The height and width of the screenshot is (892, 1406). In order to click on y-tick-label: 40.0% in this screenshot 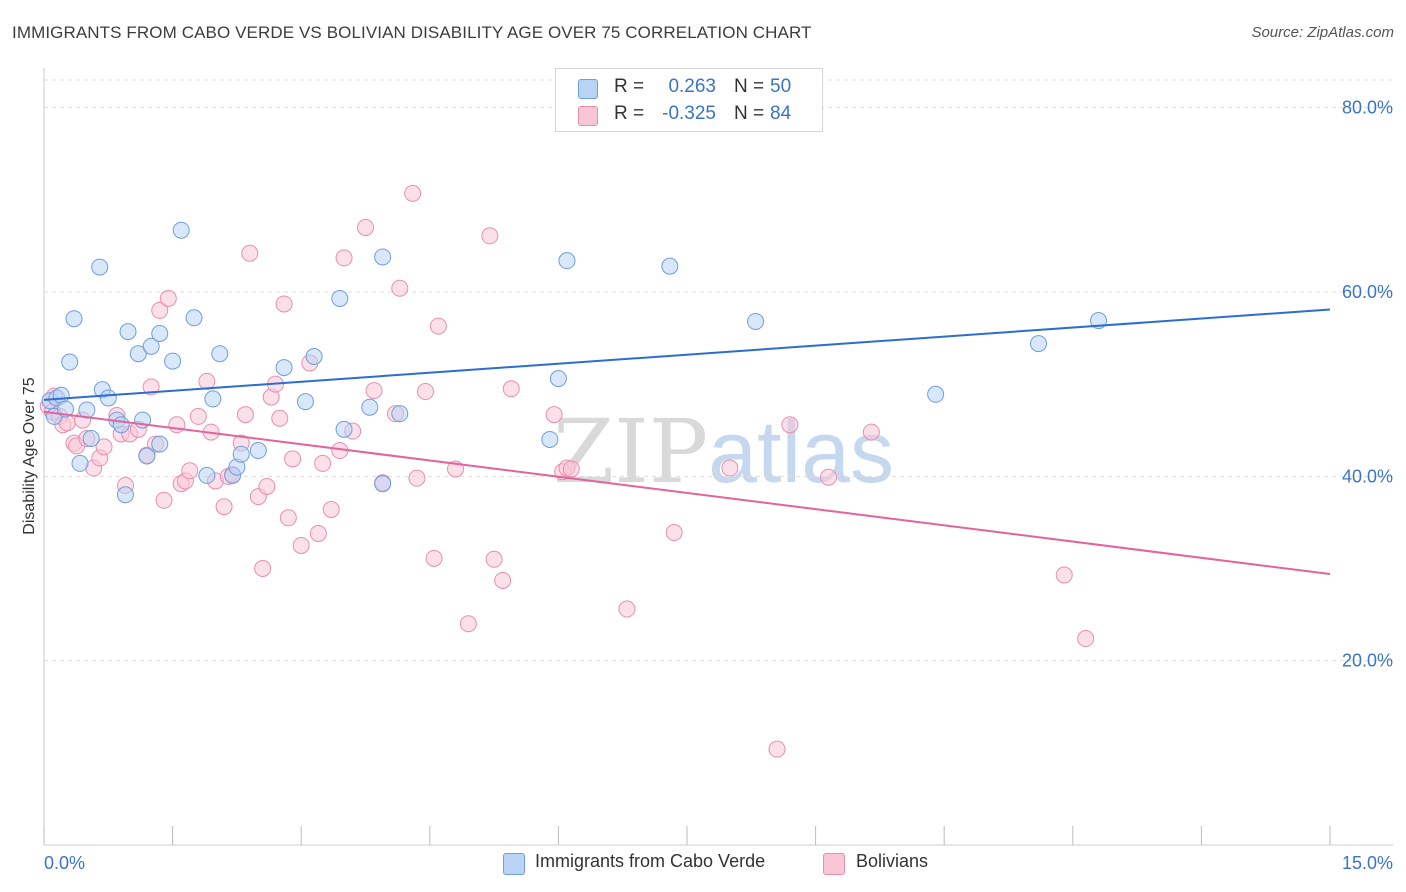, I will do `click(1367, 476)`.